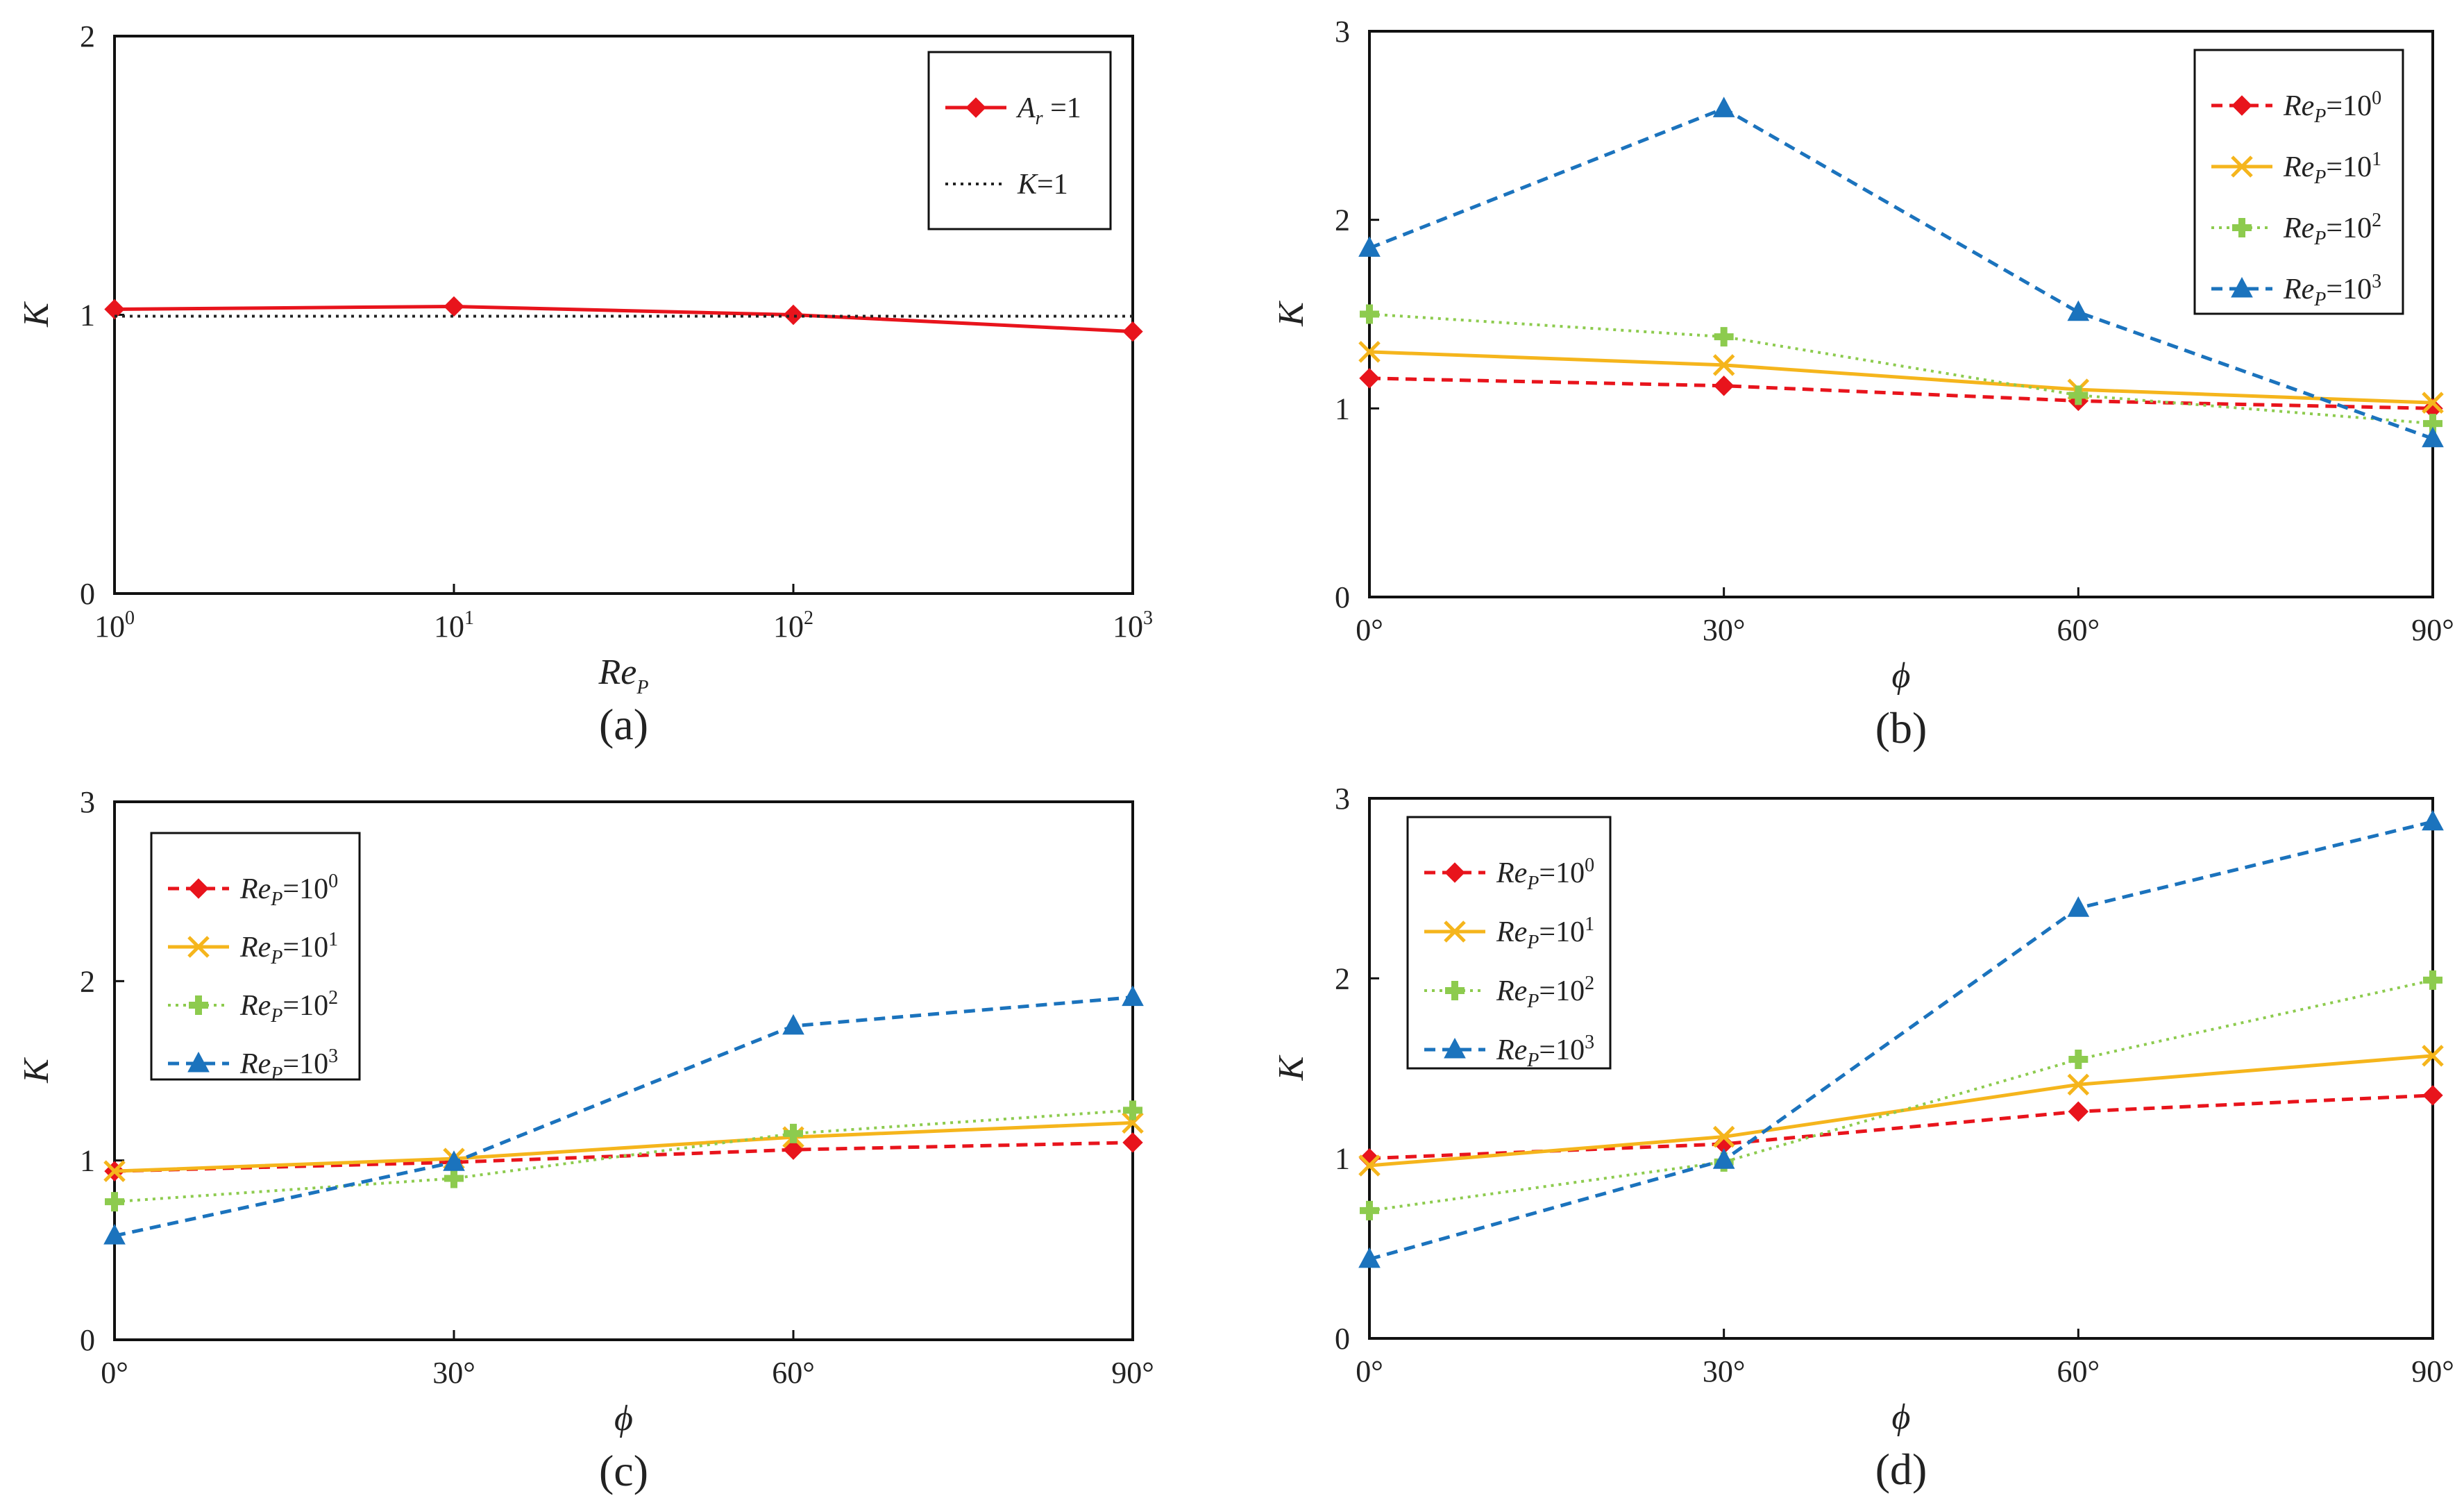 Image resolution: width=2464 pixels, height=1505 pixels. What do you see at coordinates (624, 675) in the screenshot?
I see `x-axis-label: ReP` at bounding box center [624, 675].